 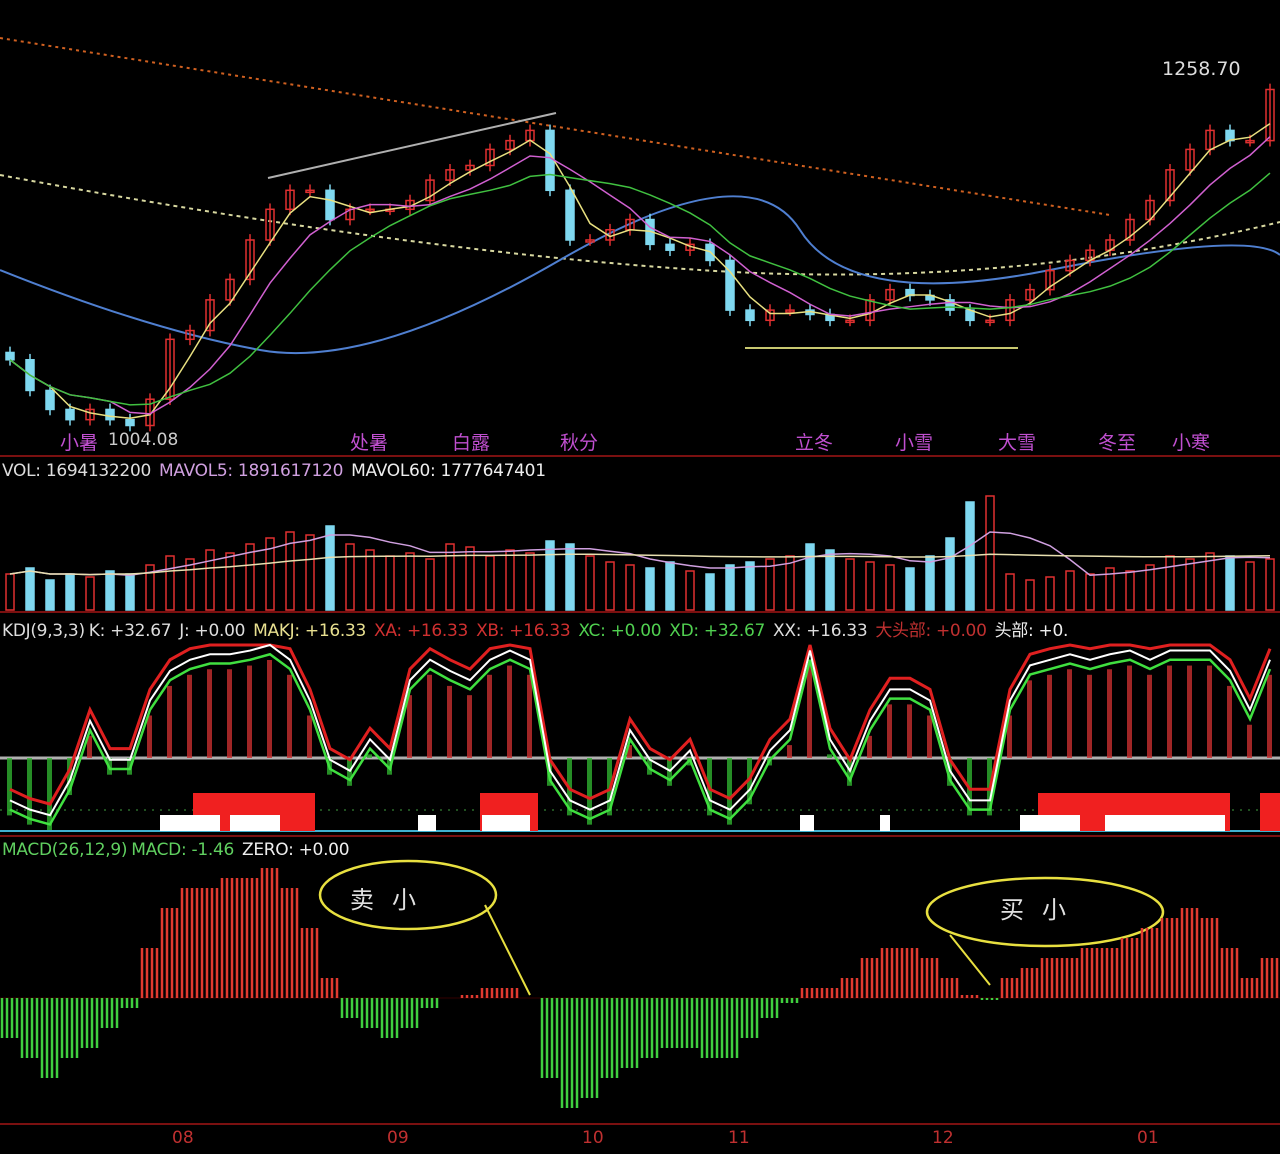 I want to click on sell-annotation: 卖小, so click(x=392, y=900).